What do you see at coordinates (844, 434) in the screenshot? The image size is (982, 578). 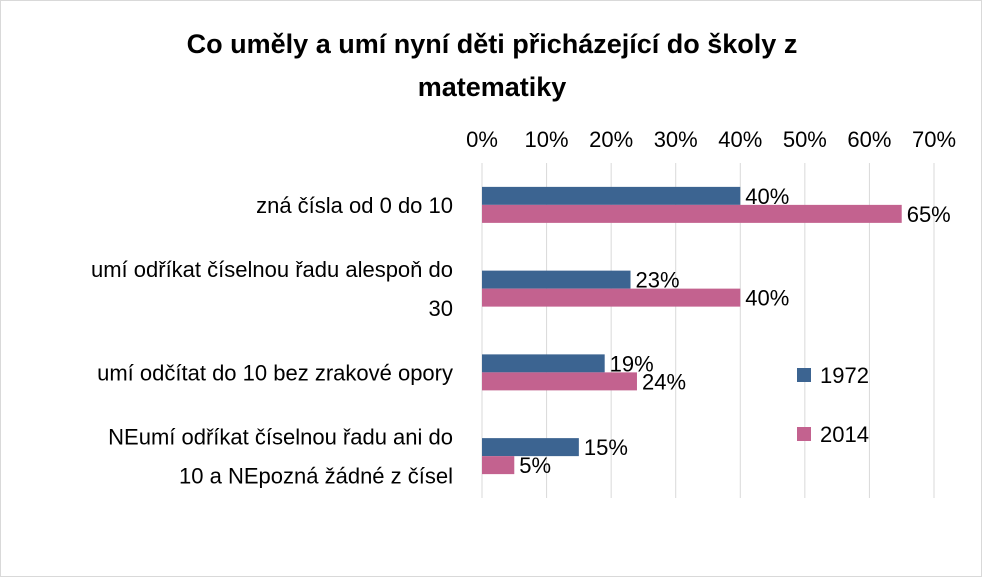 I see `legend-label: 2014` at bounding box center [844, 434].